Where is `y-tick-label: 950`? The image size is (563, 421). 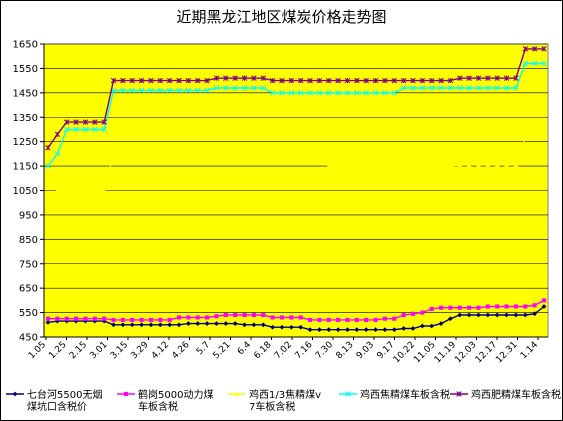
y-tick-label: 950 is located at coordinates (28, 215).